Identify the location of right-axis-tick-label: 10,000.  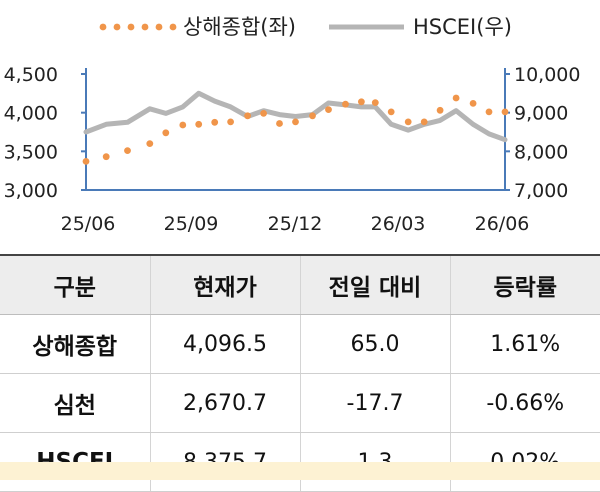
(547, 75).